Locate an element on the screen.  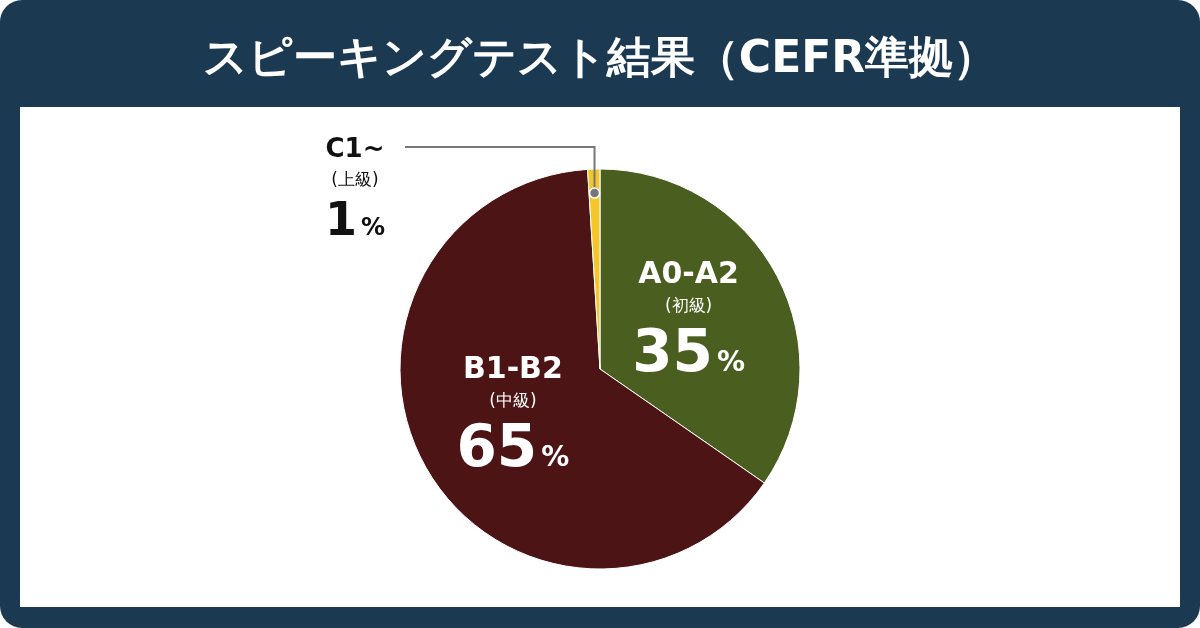
data-label: 1% is located at coordinates (355, 219).